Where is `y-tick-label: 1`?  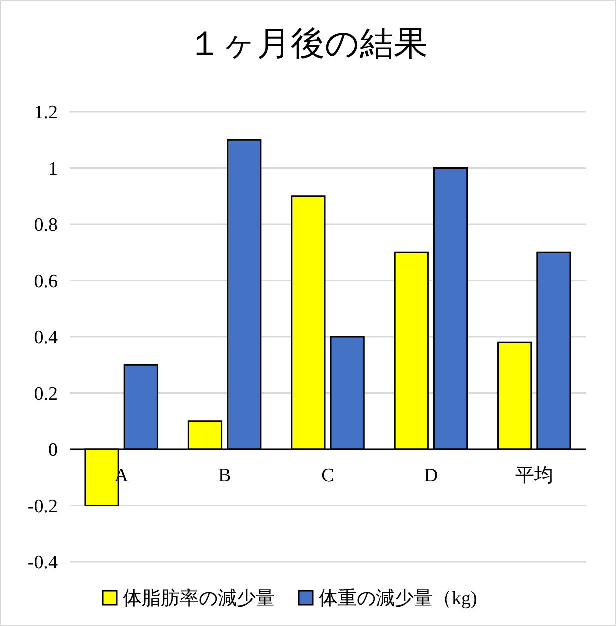 y-tick-label: 1 is located at coordinates (53, 169).